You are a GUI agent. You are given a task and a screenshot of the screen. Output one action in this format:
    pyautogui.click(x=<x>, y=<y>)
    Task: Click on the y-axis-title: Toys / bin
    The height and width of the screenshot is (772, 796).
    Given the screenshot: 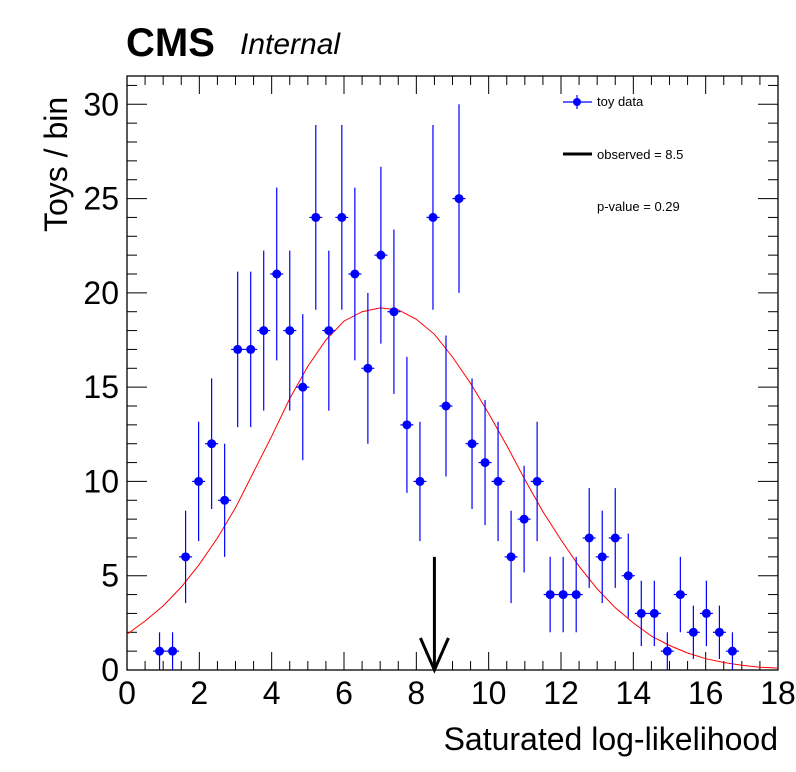 What is the action you would take?
    pyautogui.click(x=56, y=164)
    